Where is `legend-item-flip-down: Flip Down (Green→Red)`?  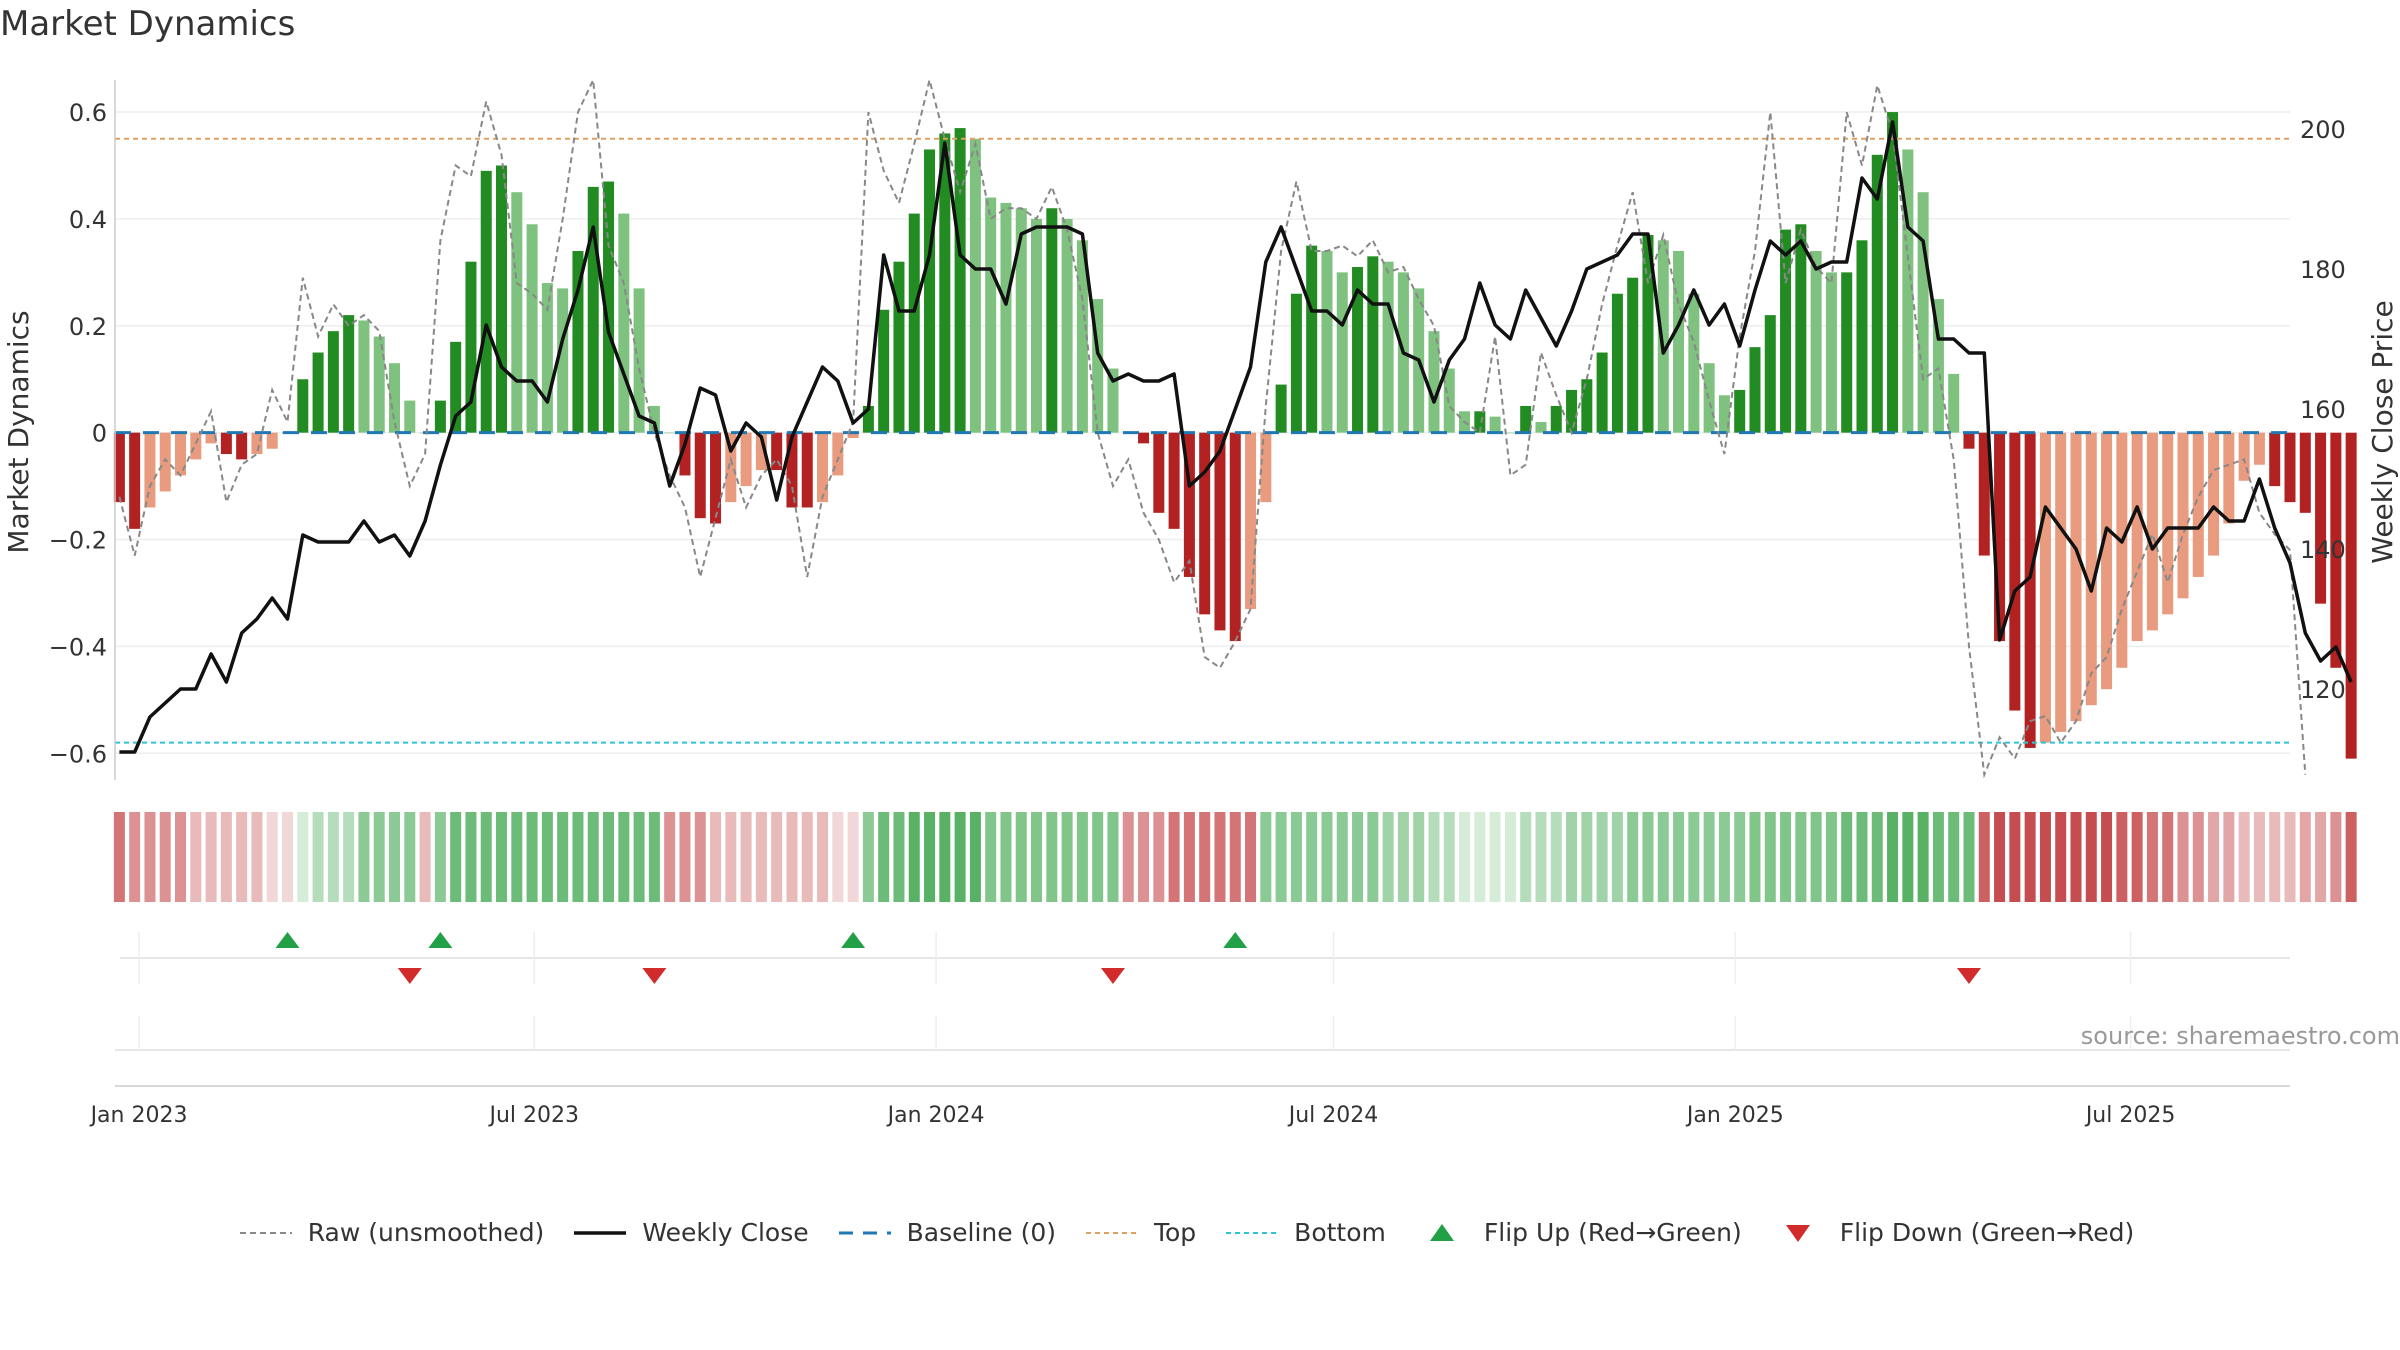 legend-item-flip-down: Flip Down (Green→Red) is located at coordinates (1952, 1232).